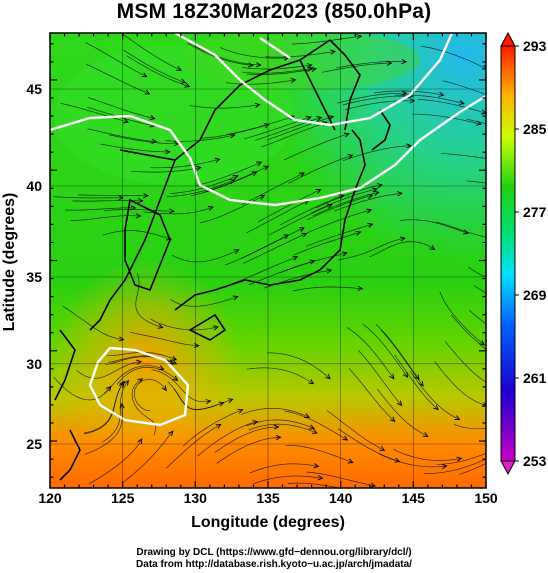  I want to click on colorbar-min-arrow, so click(508, 468).